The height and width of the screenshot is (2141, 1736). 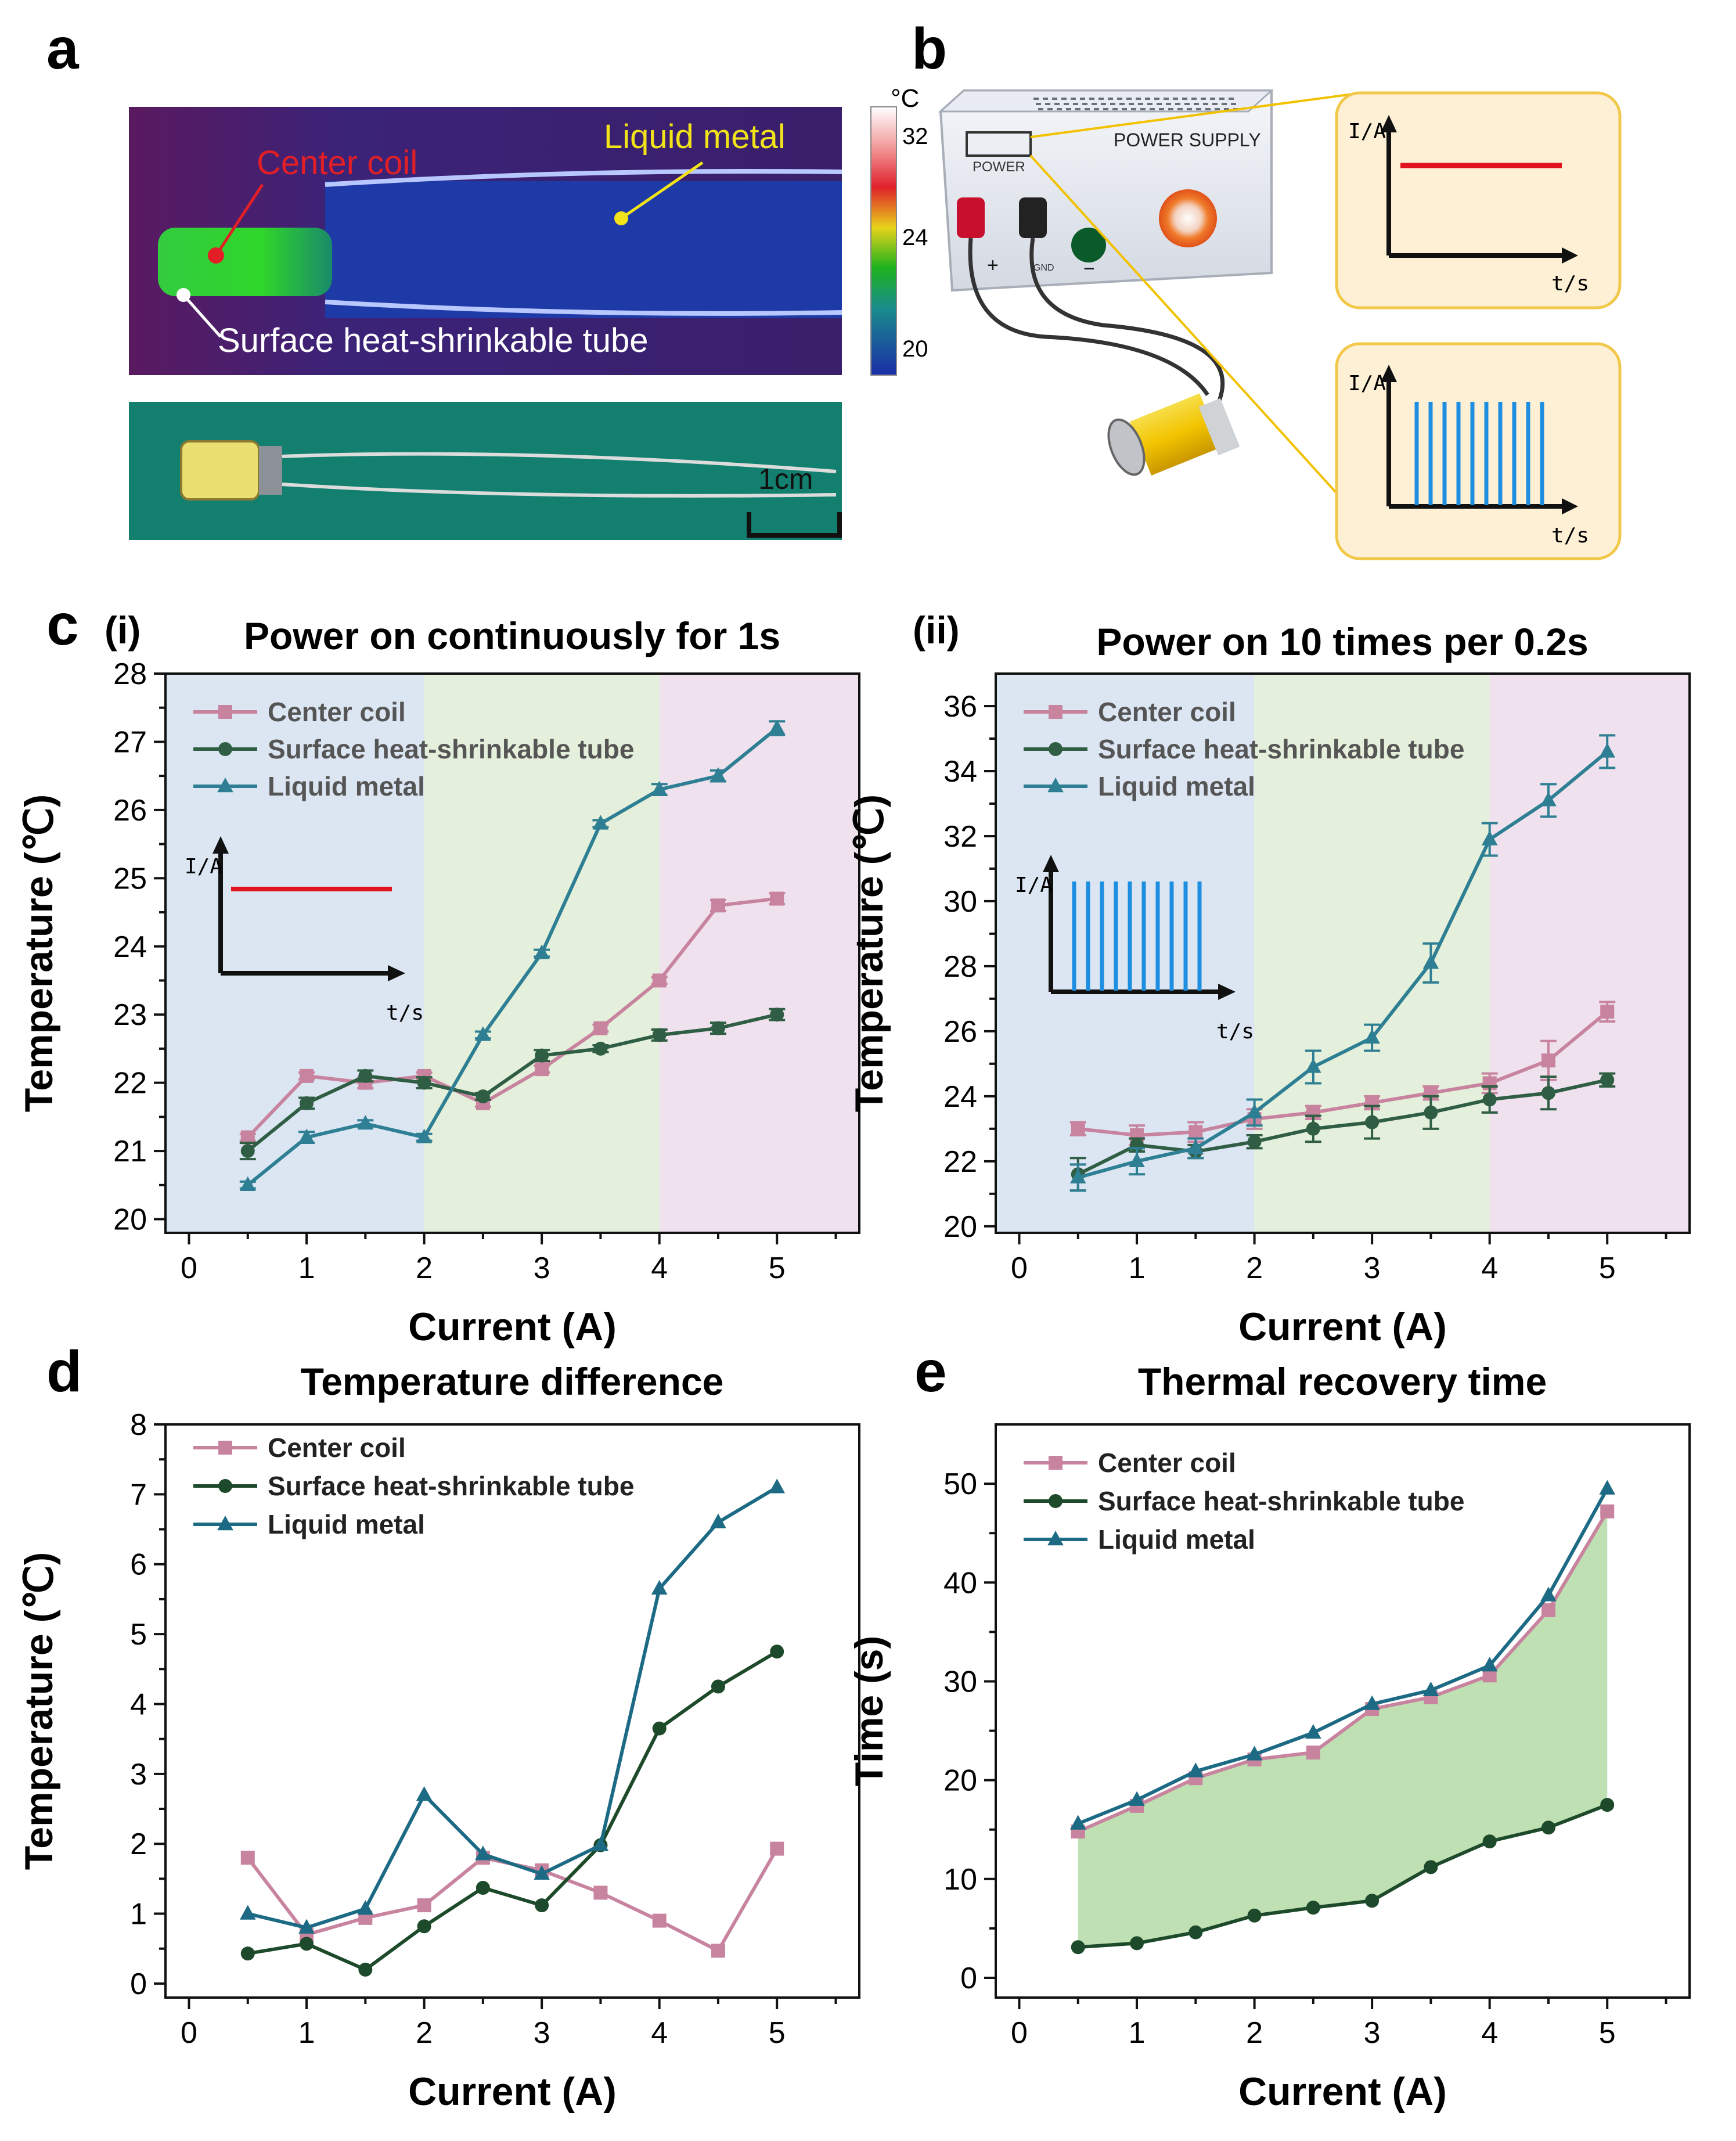 I want to click on chart-tag: (ii), so click(x=936, y=630).